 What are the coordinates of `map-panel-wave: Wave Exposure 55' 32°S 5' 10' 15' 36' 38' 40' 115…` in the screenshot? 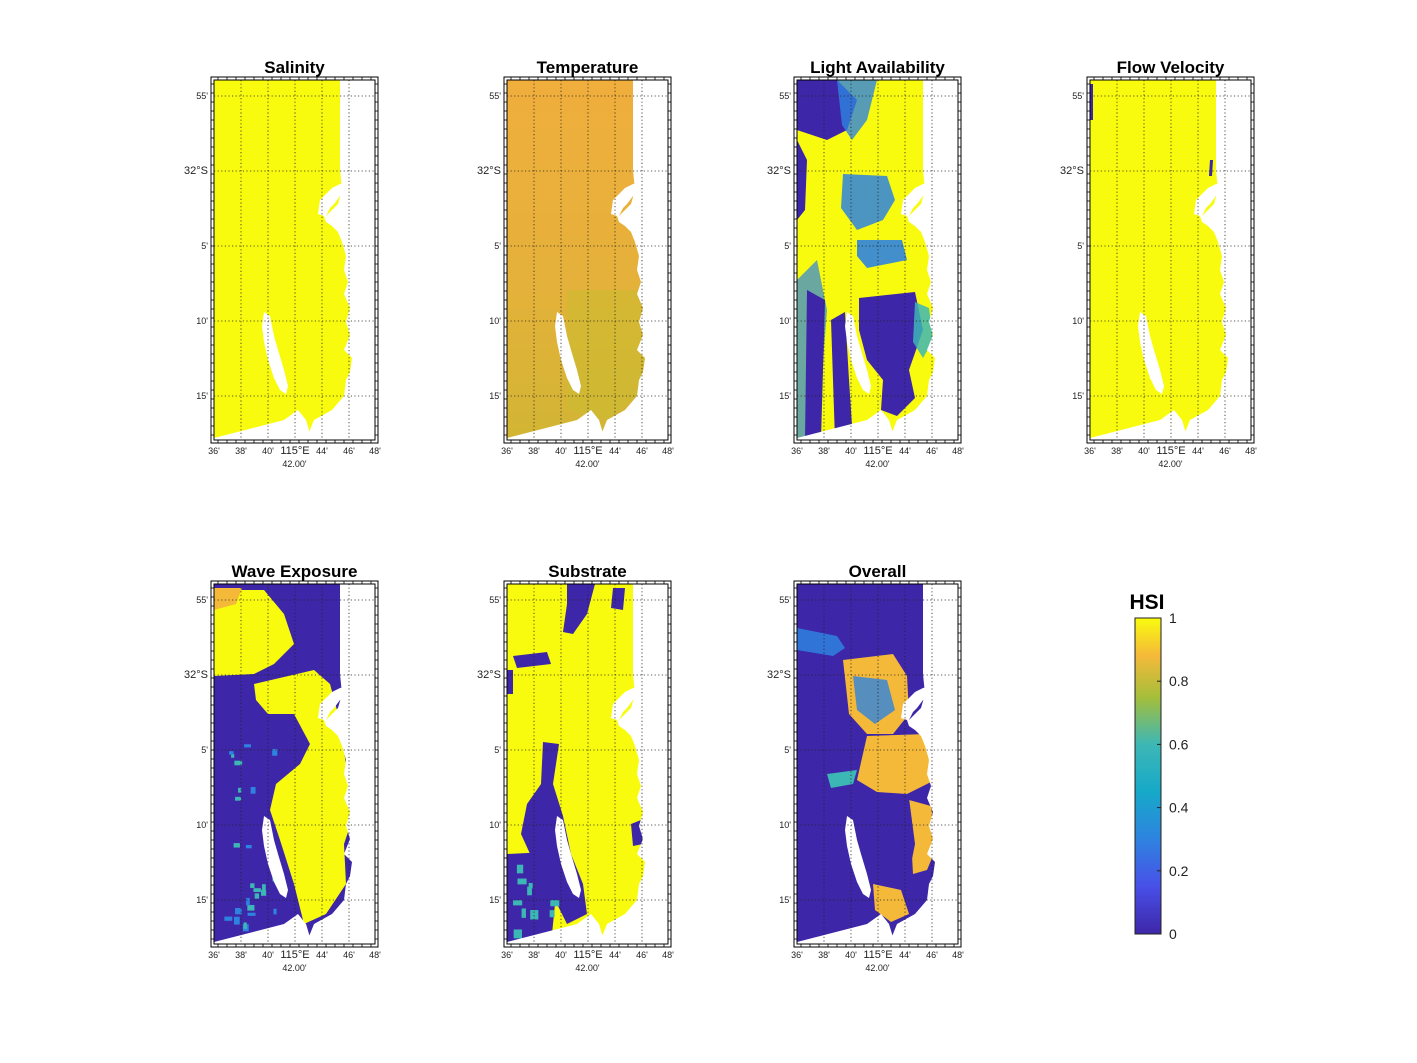 It's located at (282, 767).